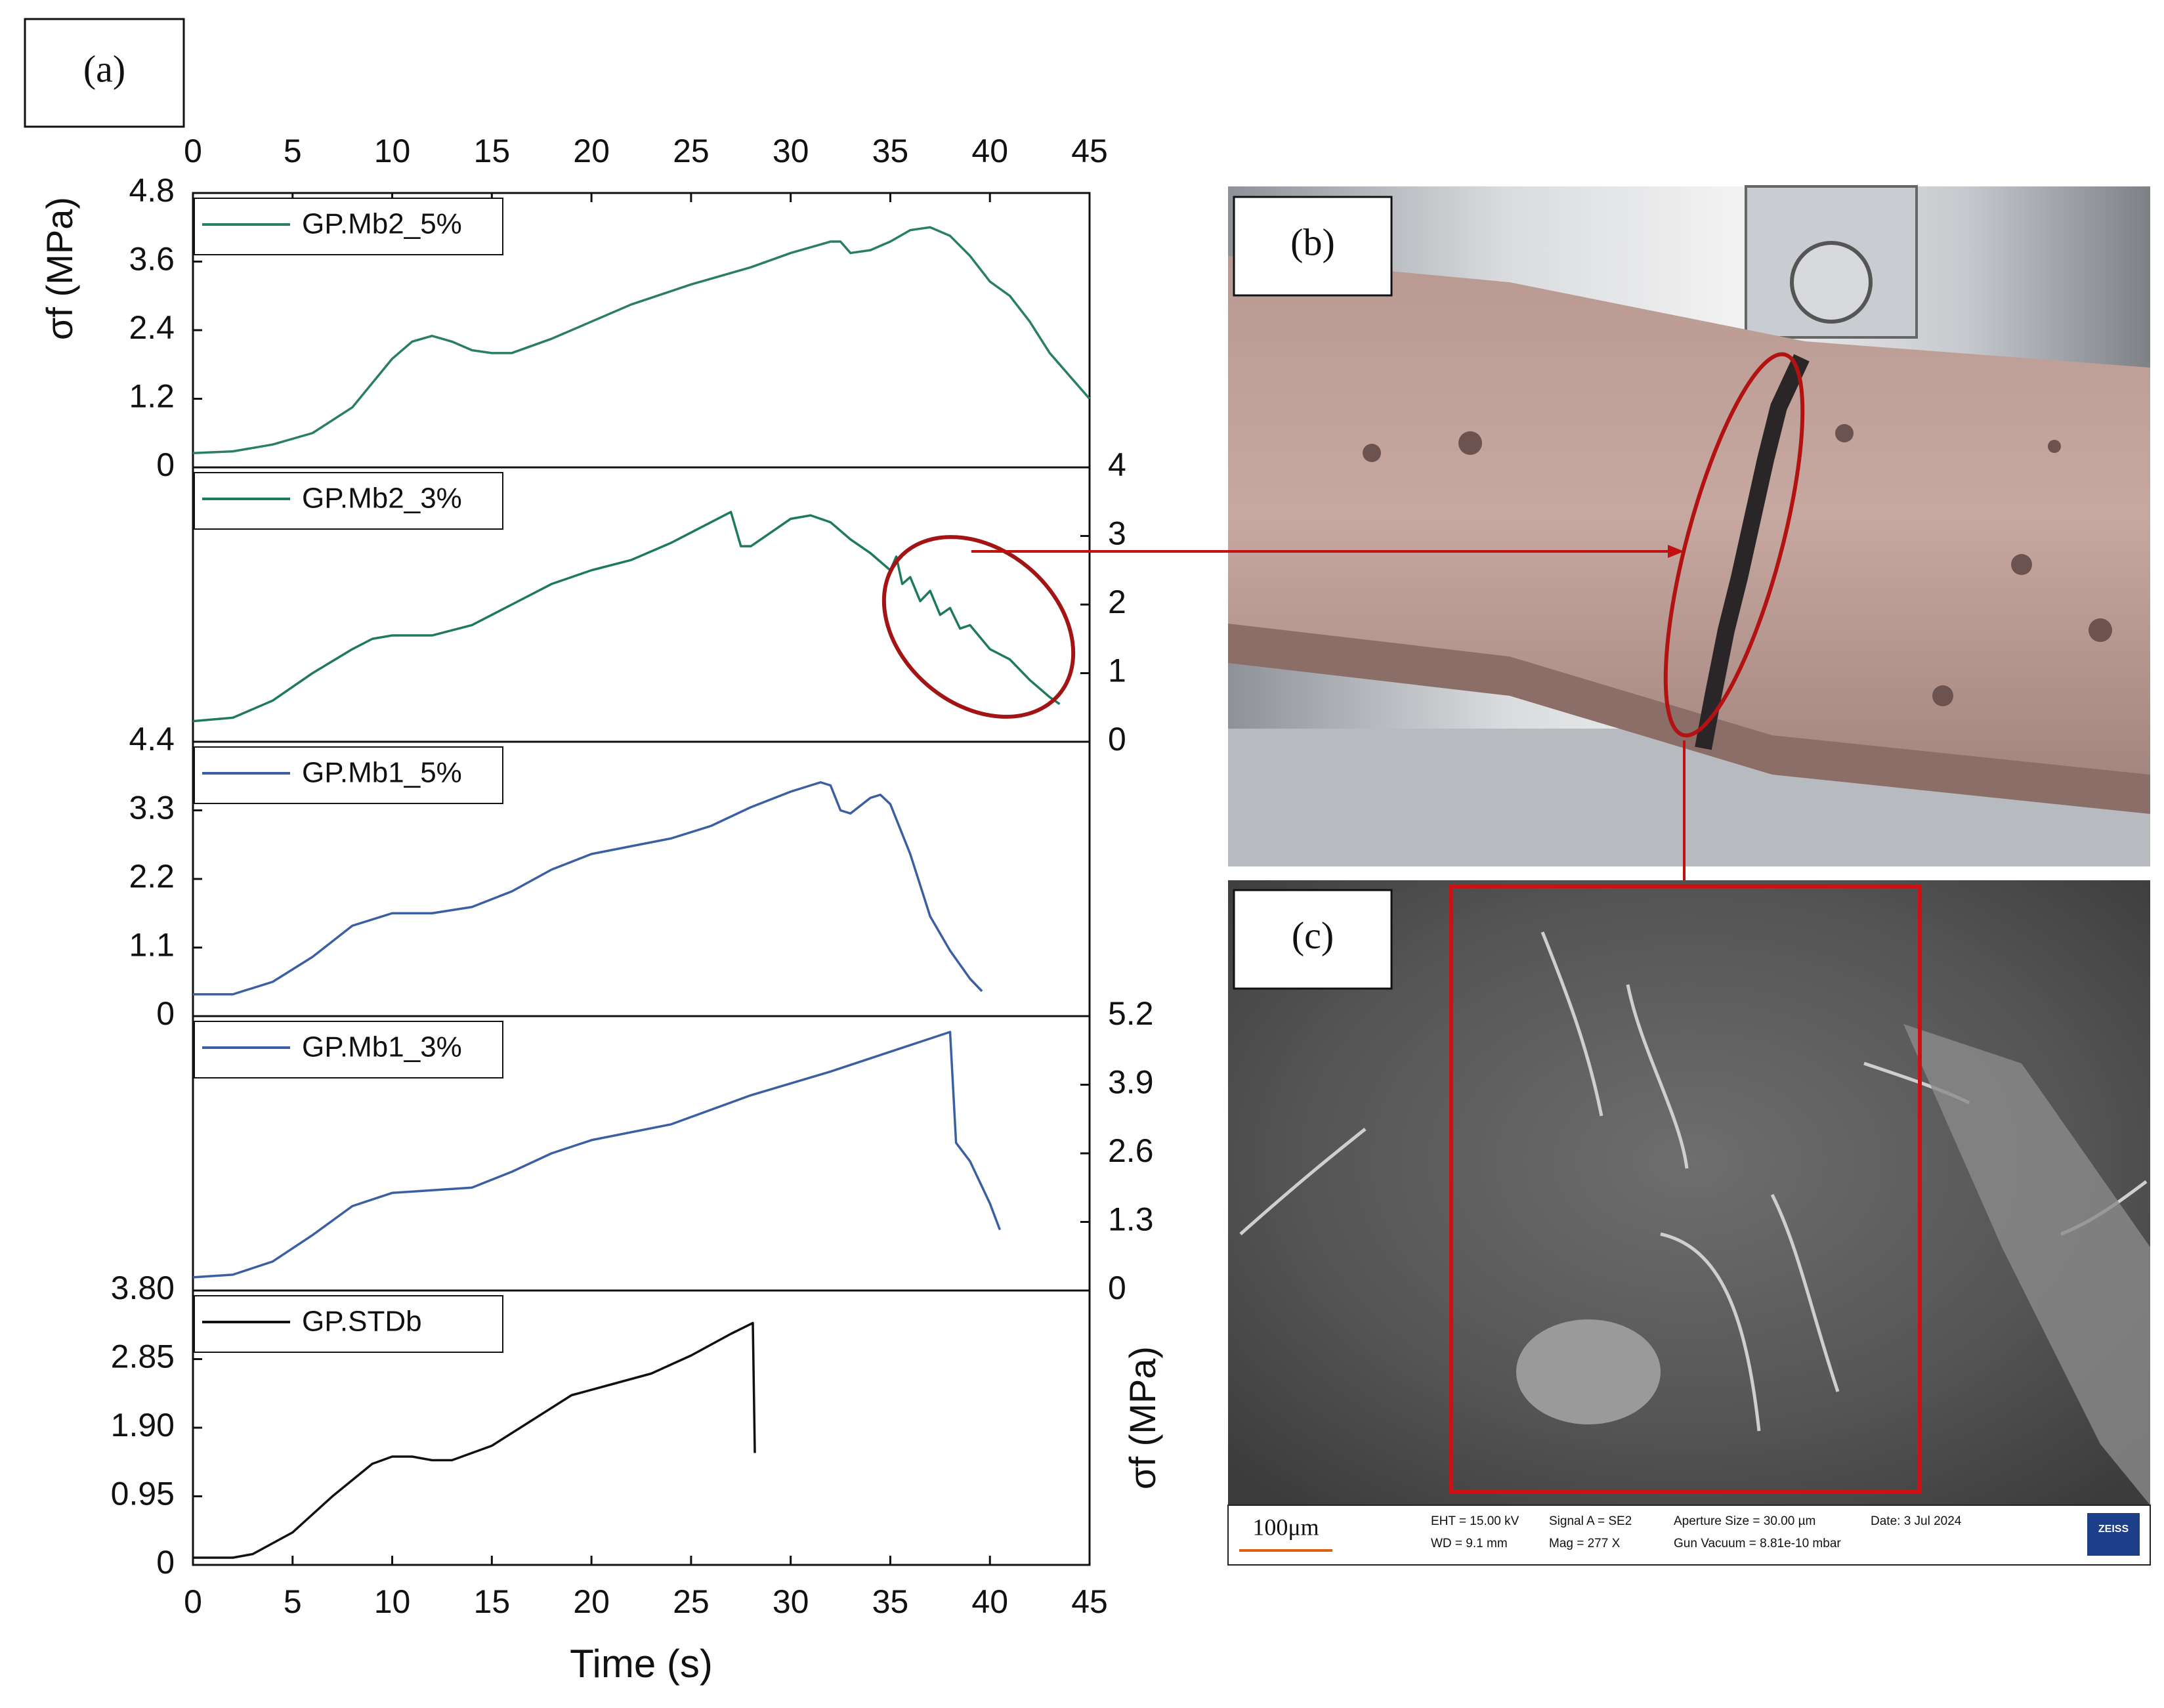 The height and width of the screenshot is (1708, 2164). Describe the element at coordinates (1285, 1527) in the screenshot. I see `scale-label: 100μm` at that location.